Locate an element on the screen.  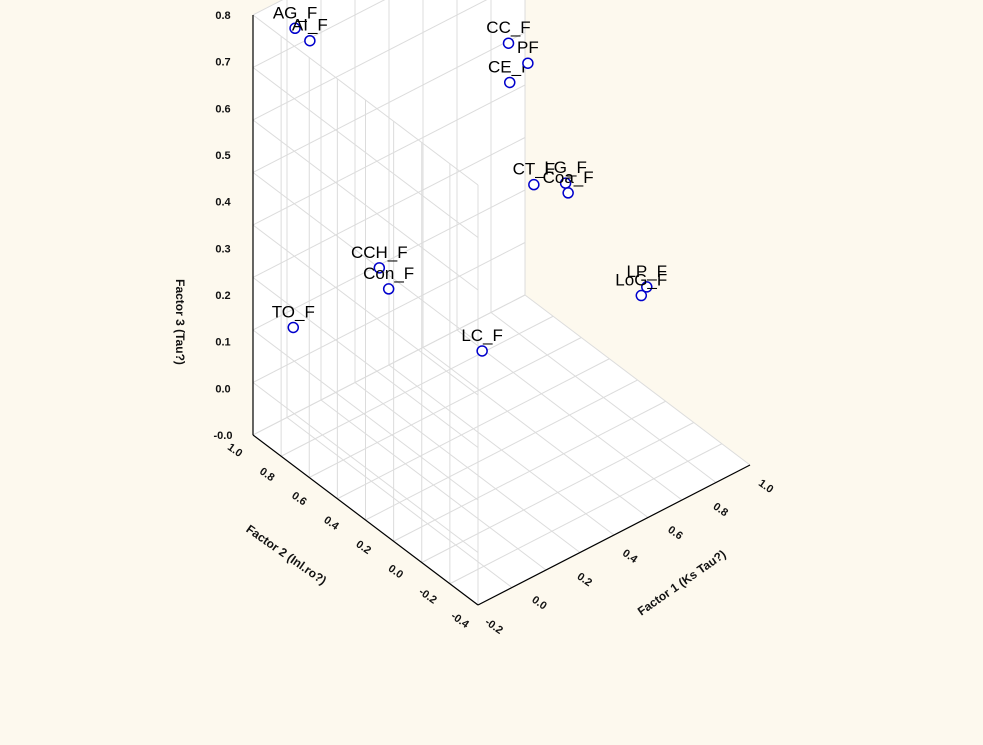
y-tick-label: 0.2 is located at coordinates (363, 547).